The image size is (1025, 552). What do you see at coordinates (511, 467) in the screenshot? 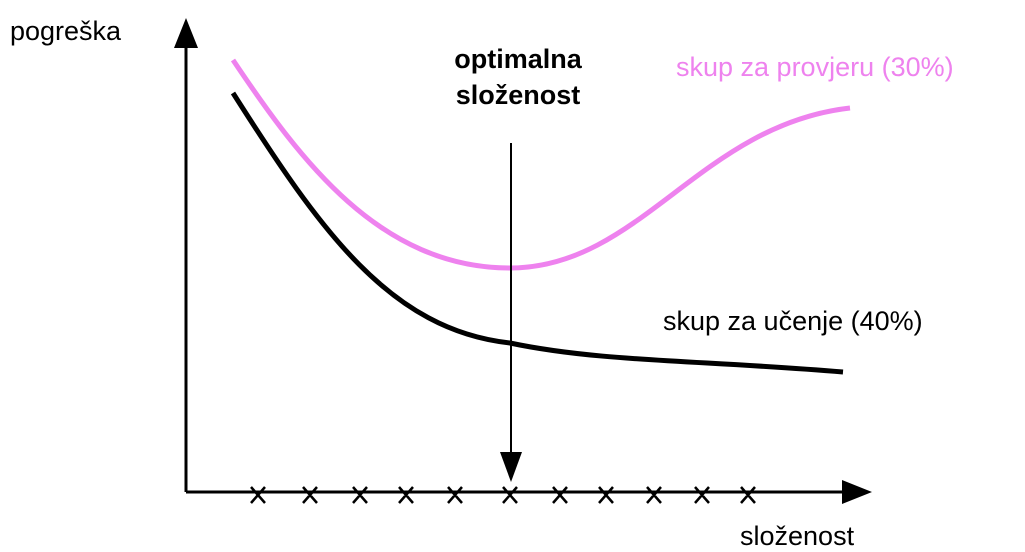
I see `optimum-arrow-head` at bounding box center [511, 467].